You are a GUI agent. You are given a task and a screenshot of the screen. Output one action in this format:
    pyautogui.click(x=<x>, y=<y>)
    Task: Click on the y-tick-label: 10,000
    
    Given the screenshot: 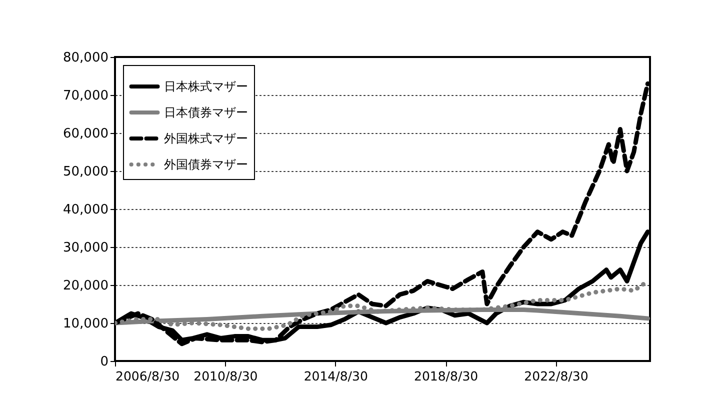 What is the action you would take?
    pyautogui.click(x=85, y=324)
    